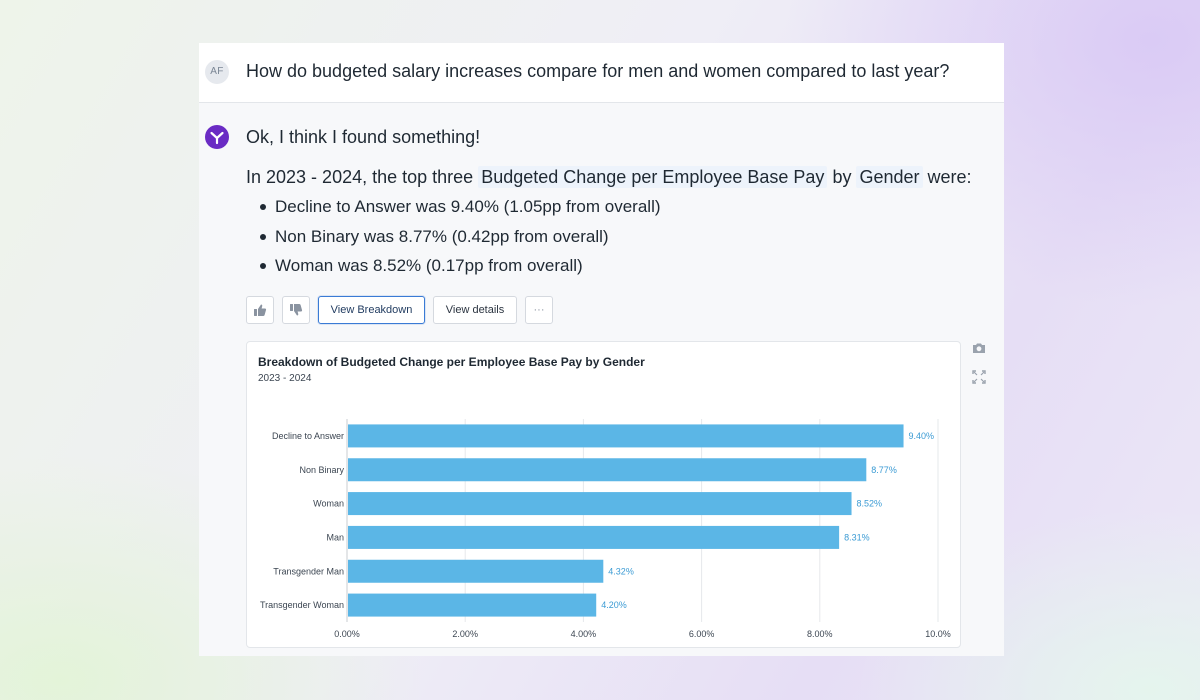  What do you see at coordinates (949, 177) in the screenshot?
I see `answer-suffix: were:` at bounding box center [949, 177].